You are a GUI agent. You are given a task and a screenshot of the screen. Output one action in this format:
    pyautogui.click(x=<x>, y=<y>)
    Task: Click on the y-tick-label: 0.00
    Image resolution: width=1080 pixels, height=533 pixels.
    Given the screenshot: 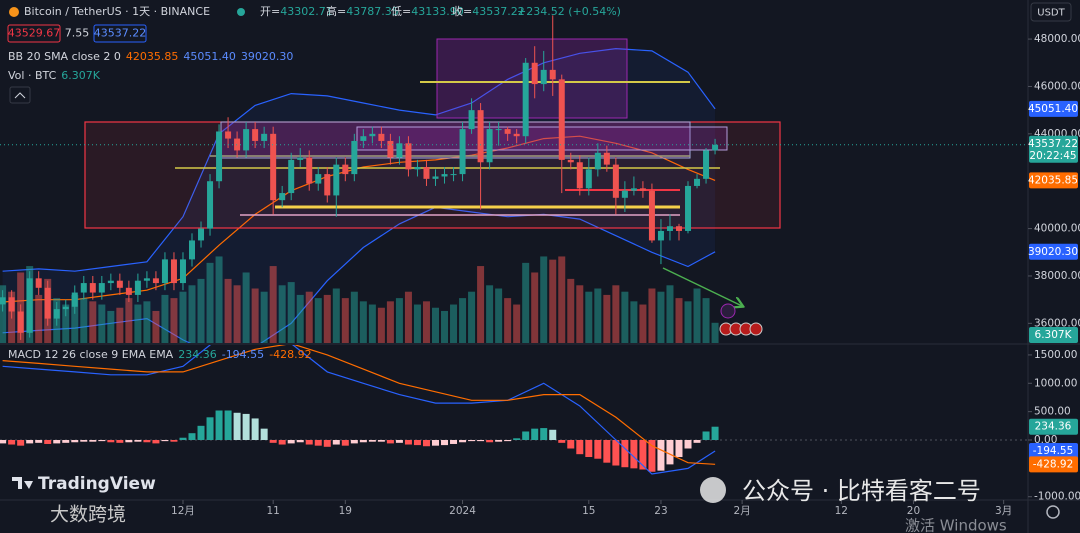 What is the action you would take?
    pyautogui.click(x=1045, y=440)
    